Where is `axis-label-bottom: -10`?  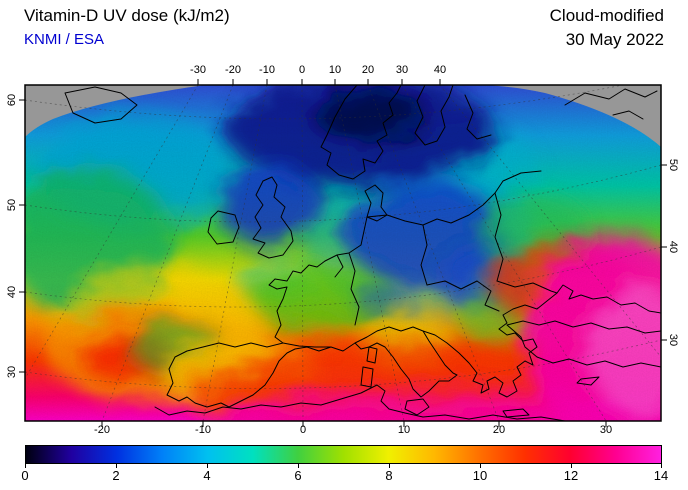
axis-label-bottom: -10 is located at coordinates (203, 430).